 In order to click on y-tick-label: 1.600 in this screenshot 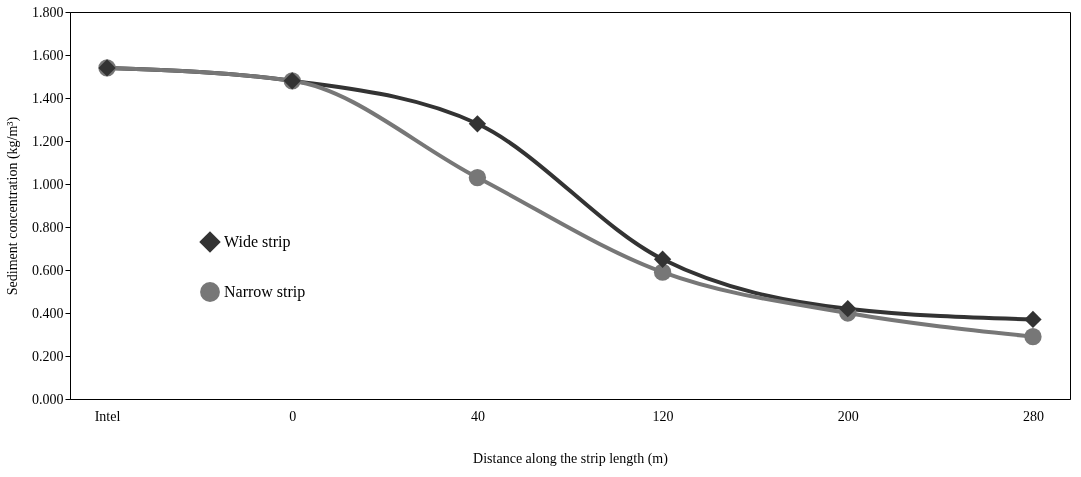, I will do `click(48, 55)`.